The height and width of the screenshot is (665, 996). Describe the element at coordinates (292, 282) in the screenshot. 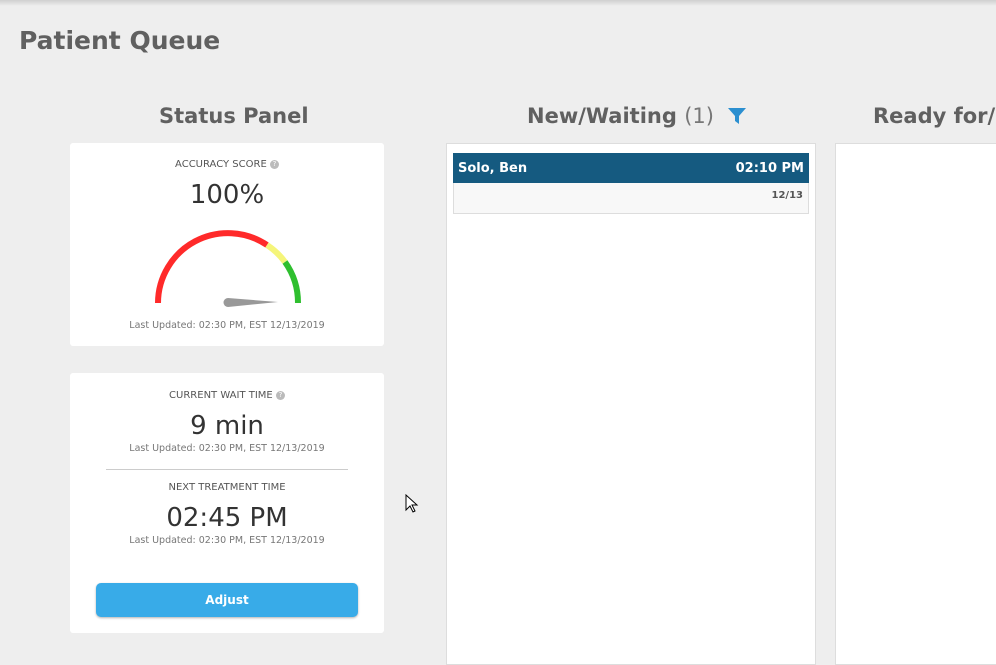

I see `gauge-green` at that location.